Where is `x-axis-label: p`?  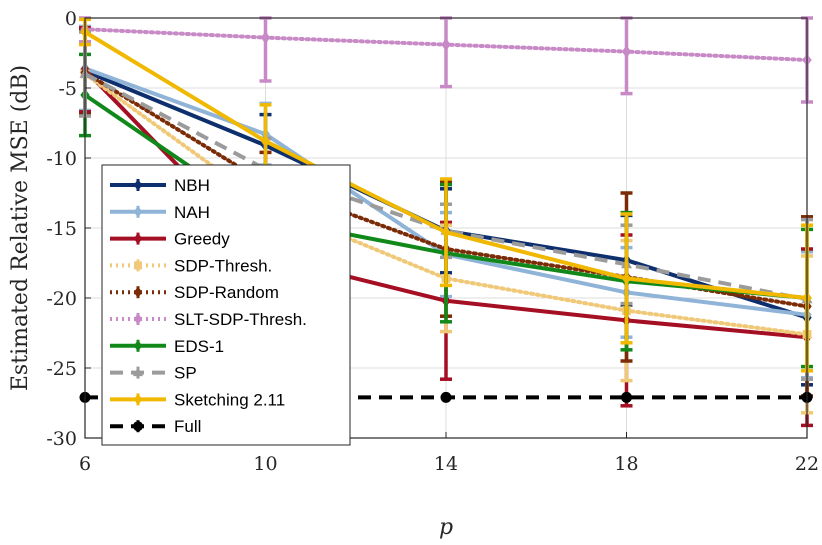
x-axis-label: p is located at coordinates (446, 527).